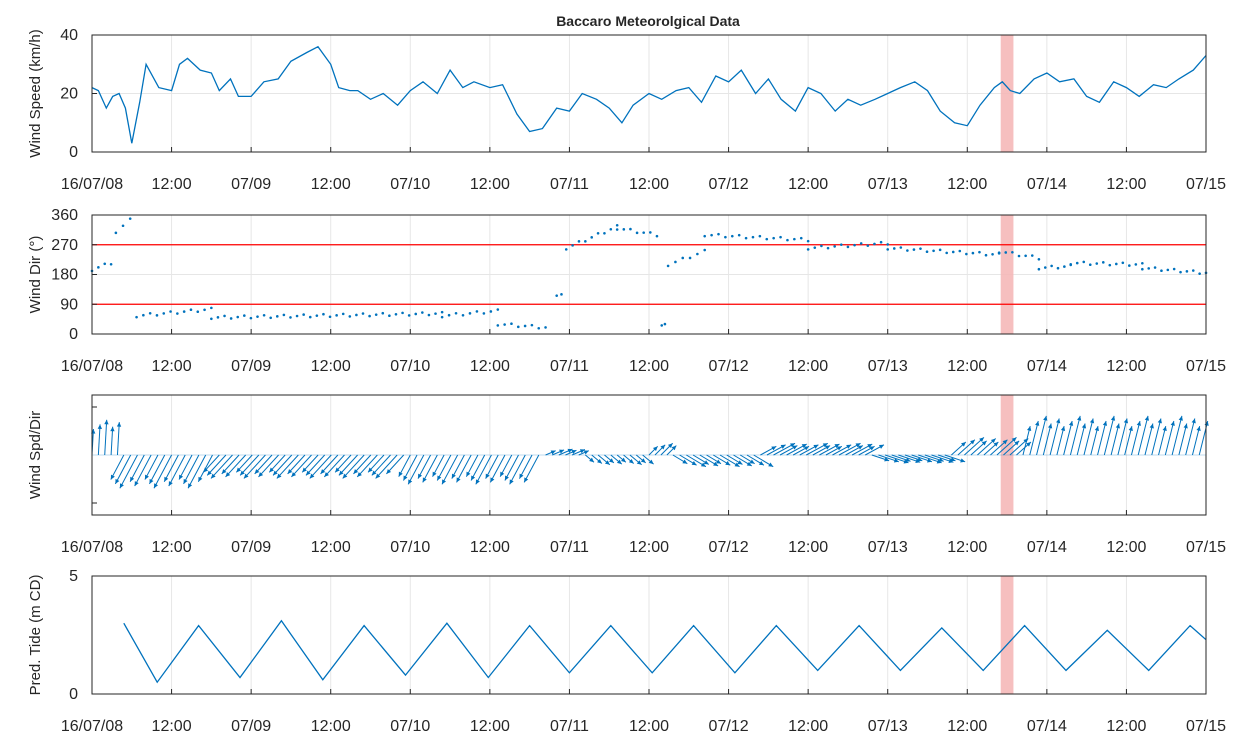 This screenshot has height=736, width=1240. What do you see at coordinates (569, 547) in the screenshot?
I see `x-tick-label: 07/11` at bounding box center [569, 547].